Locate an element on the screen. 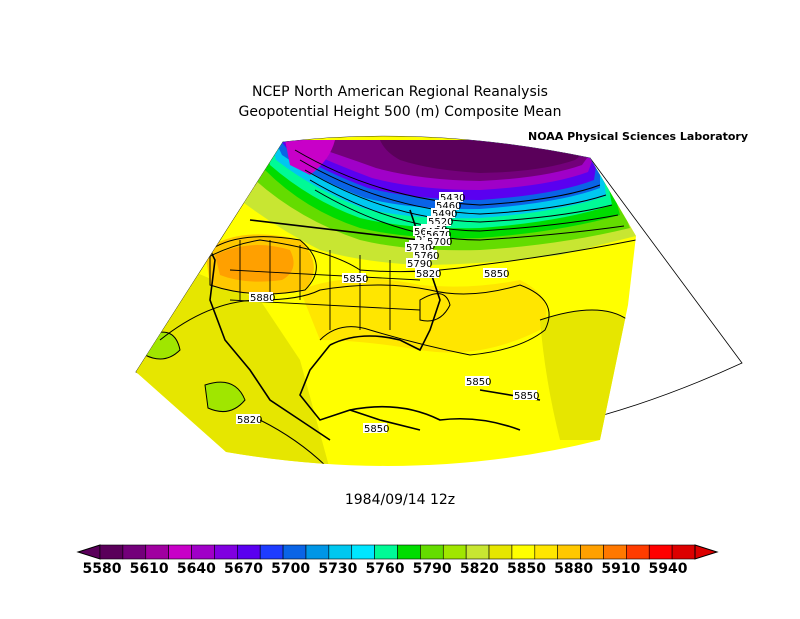  colorbar-tick-label: 5850 is located at coordinates (526, 569).